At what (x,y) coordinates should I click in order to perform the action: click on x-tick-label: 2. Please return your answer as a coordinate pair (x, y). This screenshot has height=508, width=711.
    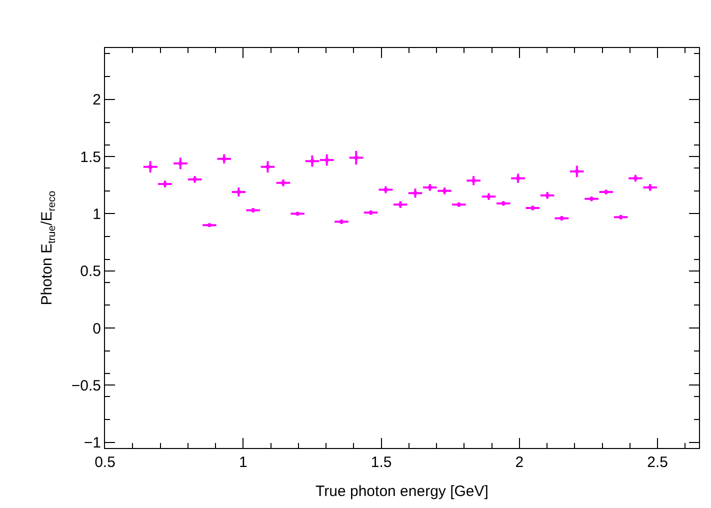
    Looking at the image, I should click on (519, 462).